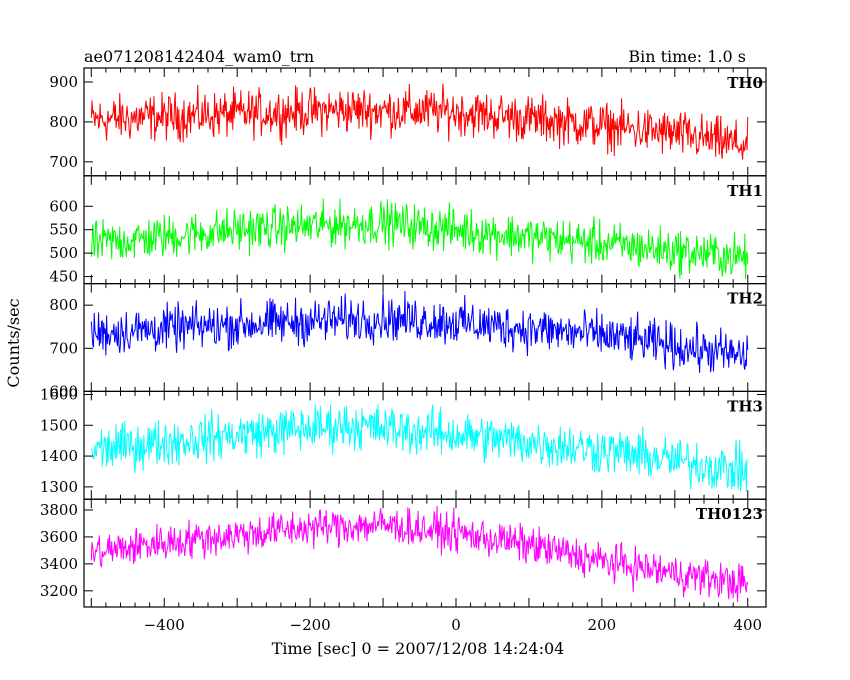 The height and width of the screenshot is (680, 850). Describe the element at coordinates (745, 191) in the screenshot. I see `panel-label: TH1` at that location.